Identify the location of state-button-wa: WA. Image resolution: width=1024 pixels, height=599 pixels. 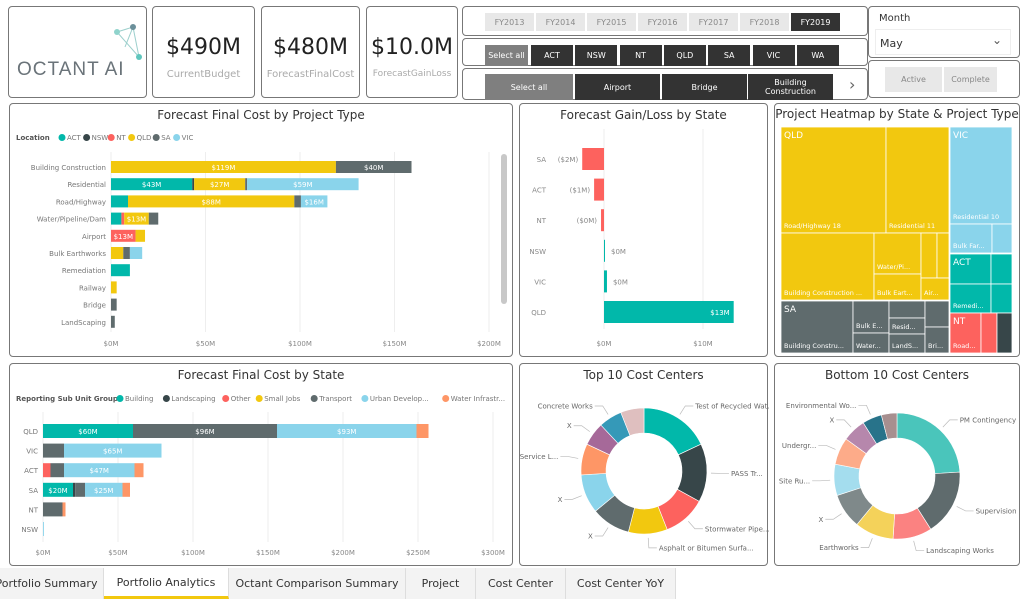
(817, 55).